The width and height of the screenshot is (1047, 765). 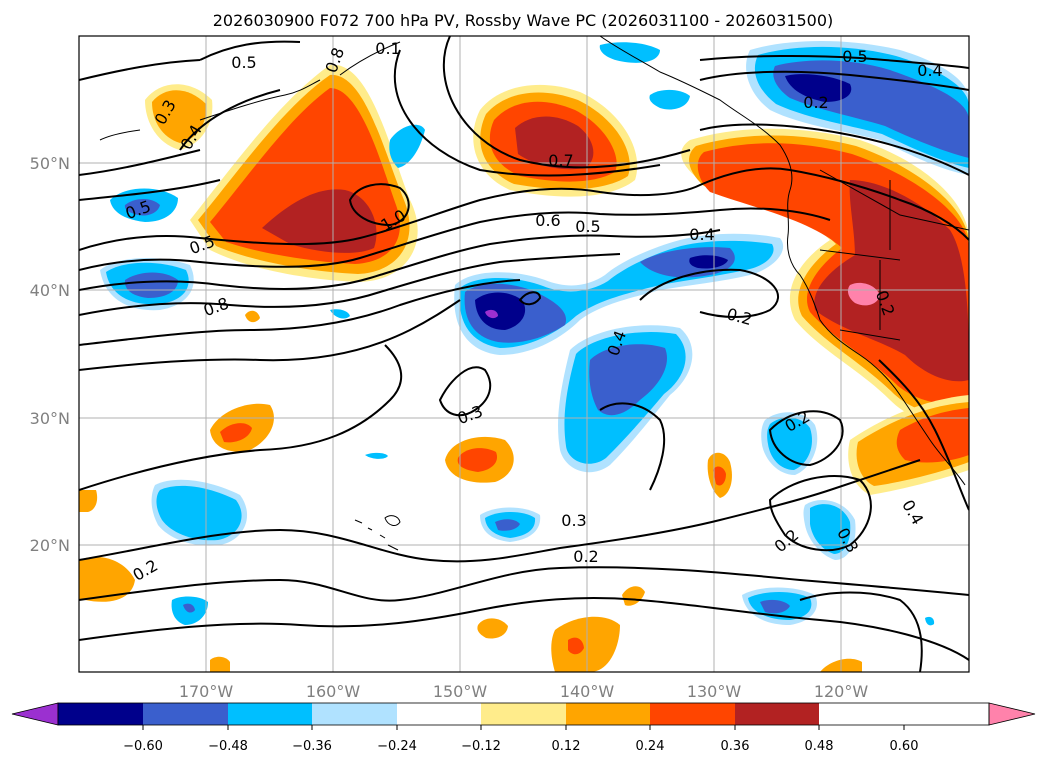 I want to click on lon-label: 150°W, so click(x=460, y=691).